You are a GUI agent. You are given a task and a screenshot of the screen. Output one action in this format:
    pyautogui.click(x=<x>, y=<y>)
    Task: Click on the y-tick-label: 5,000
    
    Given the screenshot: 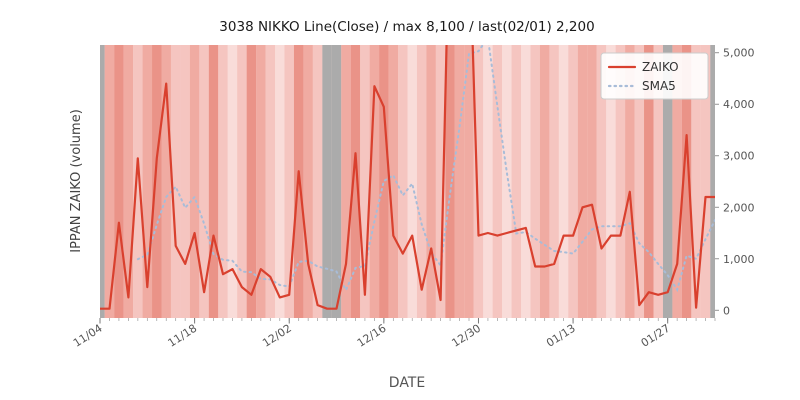 What is the action you would take?
    pyautogui.click(x=739, y=53)
    